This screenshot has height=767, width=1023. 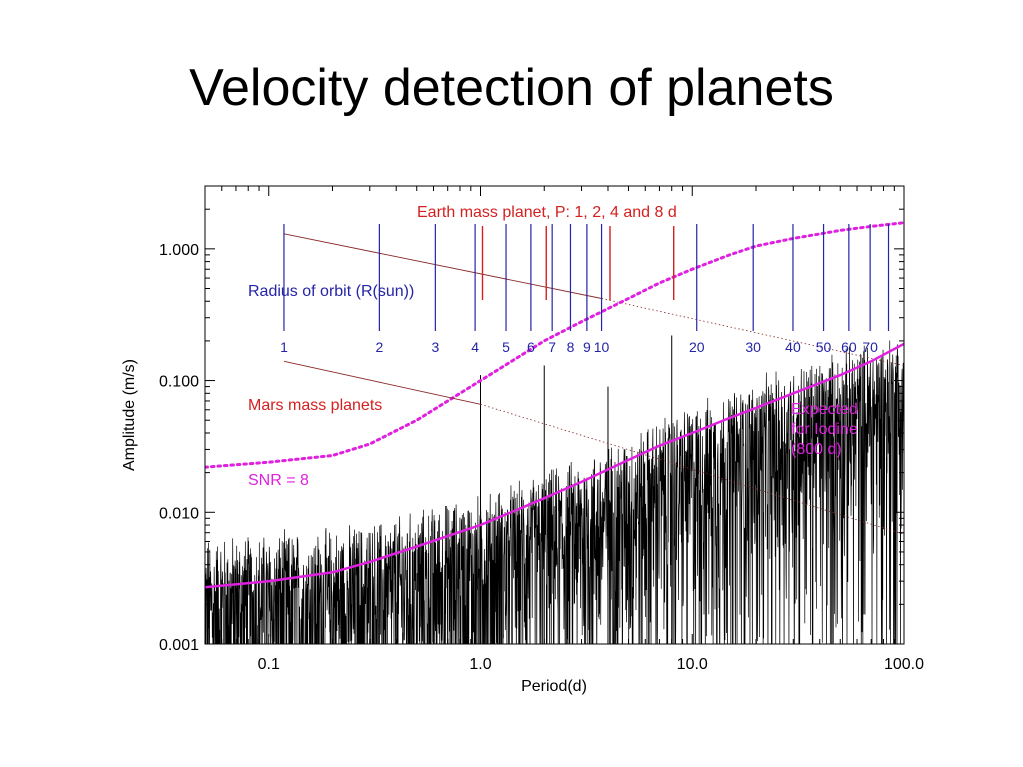 I want to click on radius-marker-label: 30, so click(x=753, y=347).